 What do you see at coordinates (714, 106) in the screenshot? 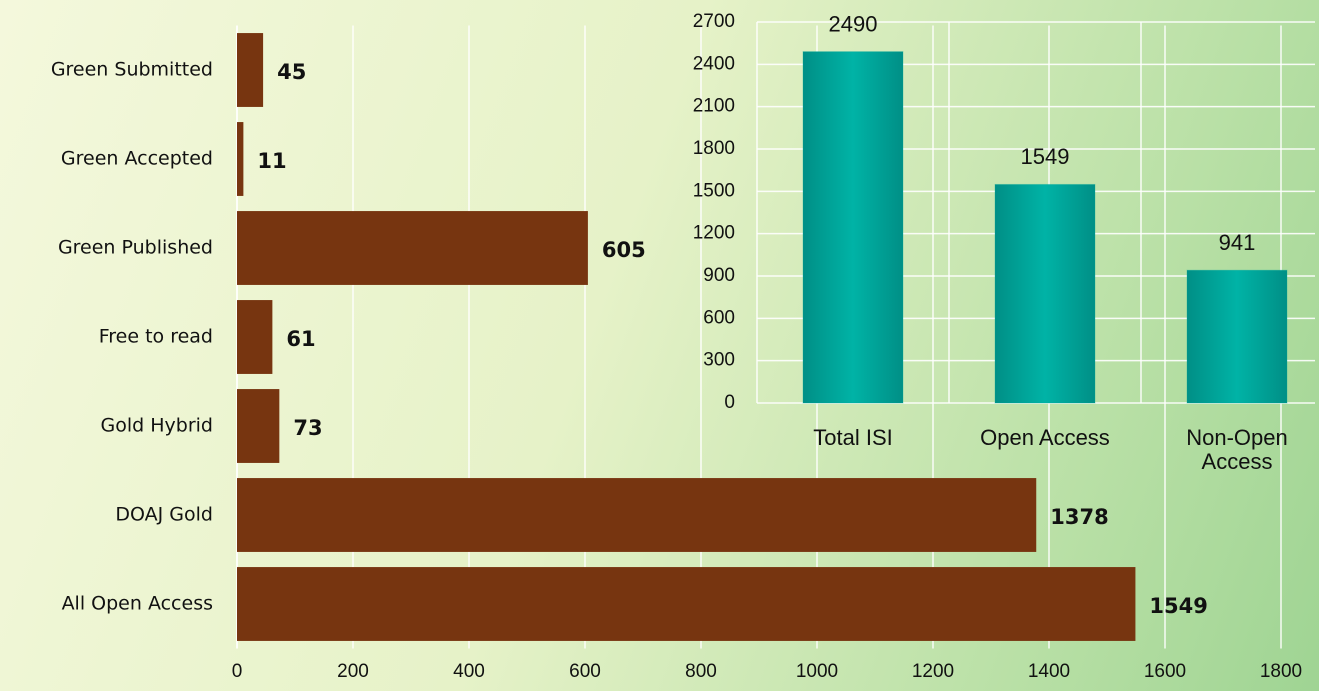
I see `y-tick-label: 2100` at bounding box center [714, 106].